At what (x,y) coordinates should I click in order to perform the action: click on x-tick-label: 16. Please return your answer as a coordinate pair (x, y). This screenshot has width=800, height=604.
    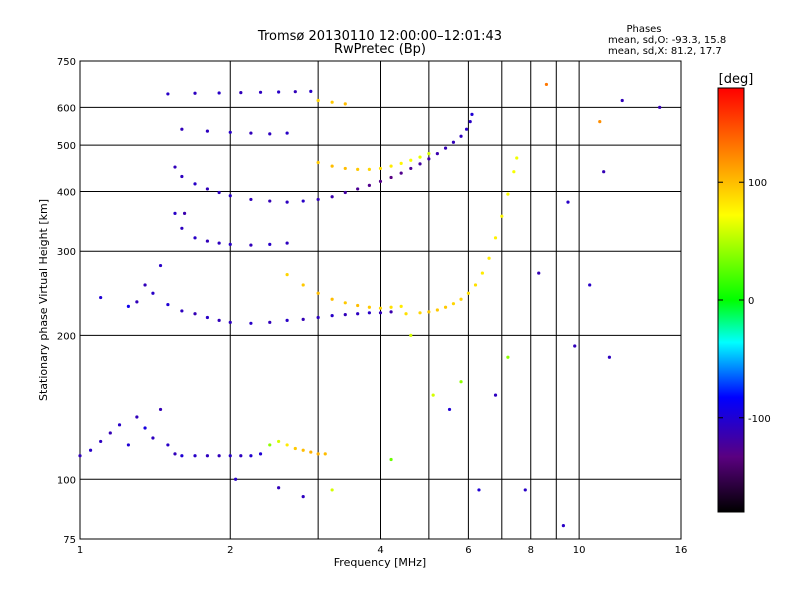
    Looking at the image, I should click on (681, 550).